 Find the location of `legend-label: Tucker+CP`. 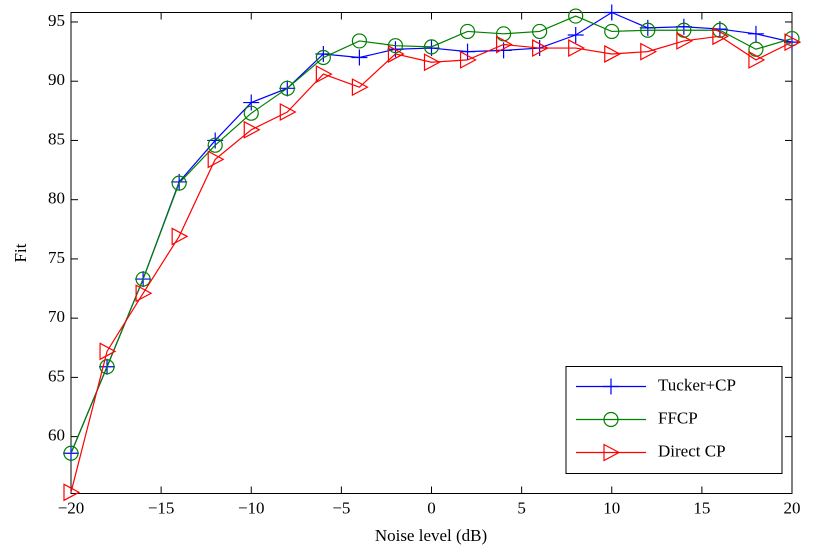

legend-label: Tucker+CP is located at coordinates (697, 384).